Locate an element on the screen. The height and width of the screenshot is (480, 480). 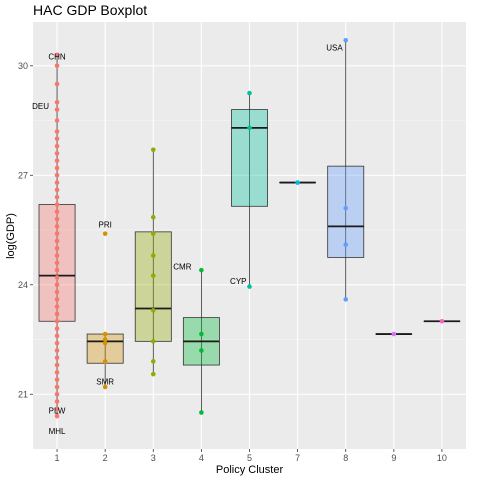
x-tick-label: 9 is located at coordinates (393, 458).